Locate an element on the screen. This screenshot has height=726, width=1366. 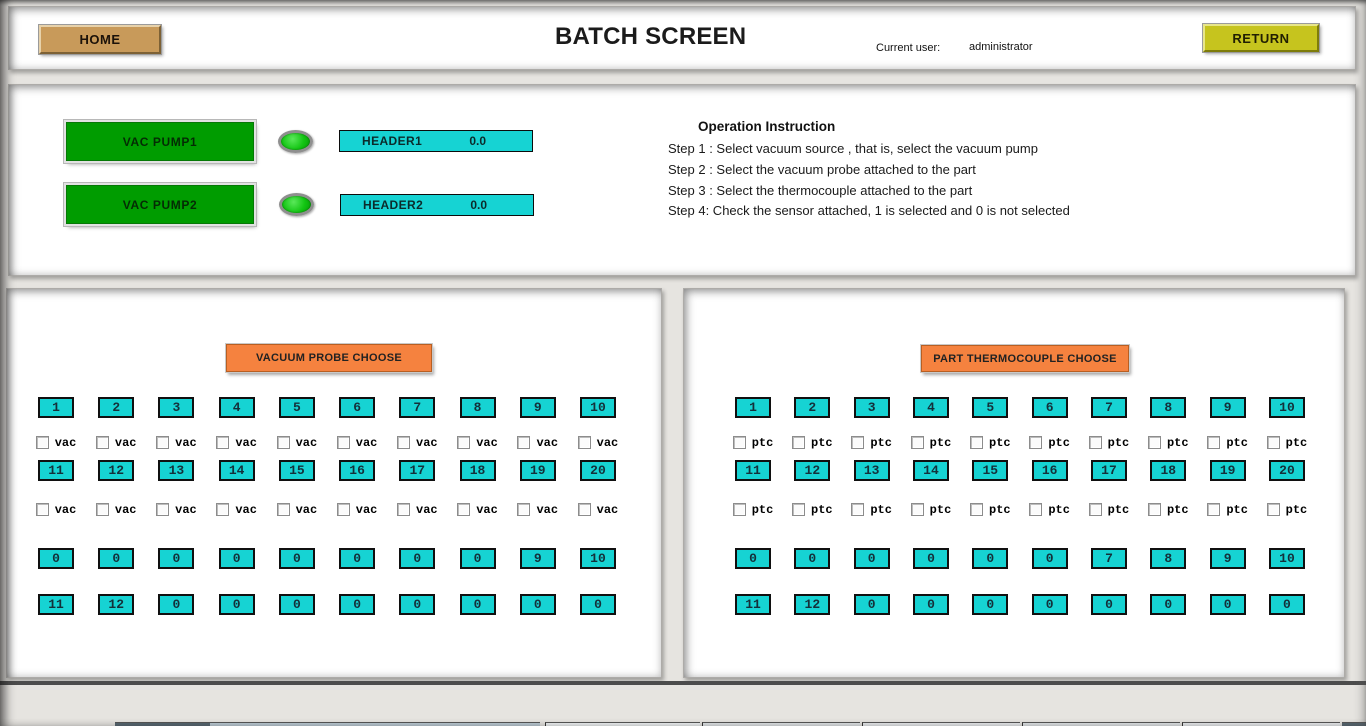
return-button: RETURN is located at coordinates (1261, 38).